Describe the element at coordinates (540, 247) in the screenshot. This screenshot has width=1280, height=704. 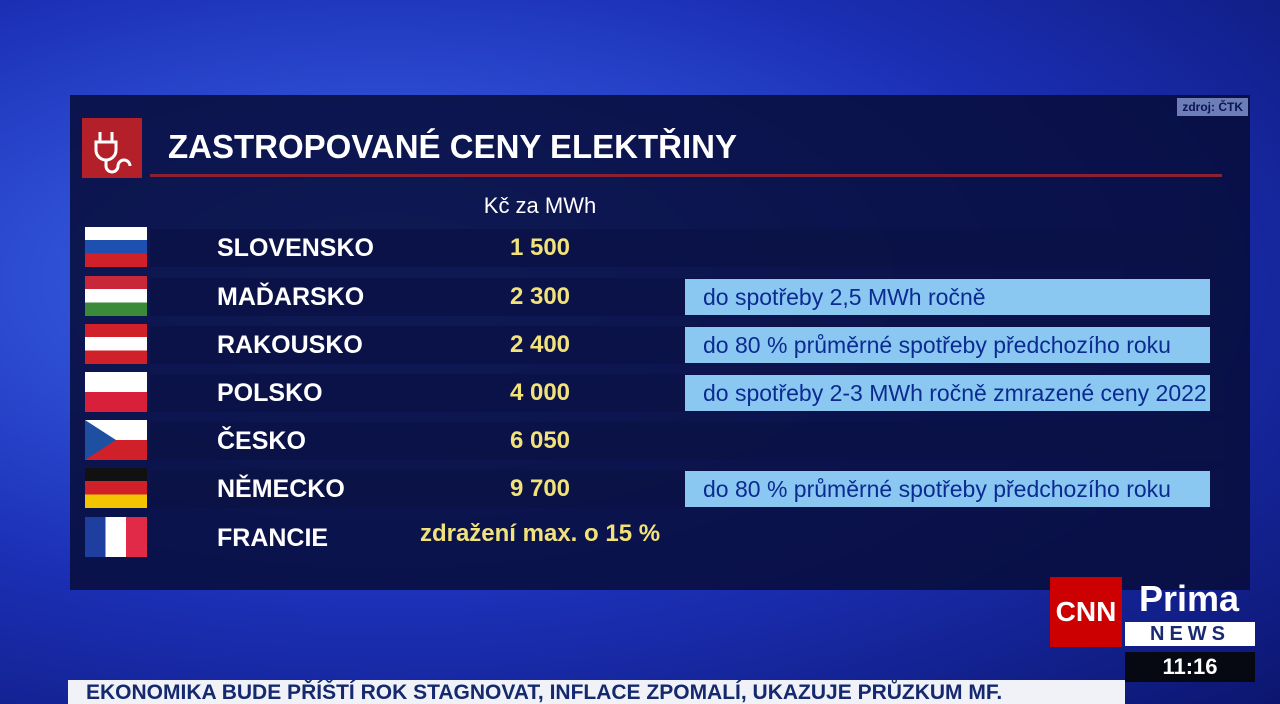
I see `value: 1 500` at that location.